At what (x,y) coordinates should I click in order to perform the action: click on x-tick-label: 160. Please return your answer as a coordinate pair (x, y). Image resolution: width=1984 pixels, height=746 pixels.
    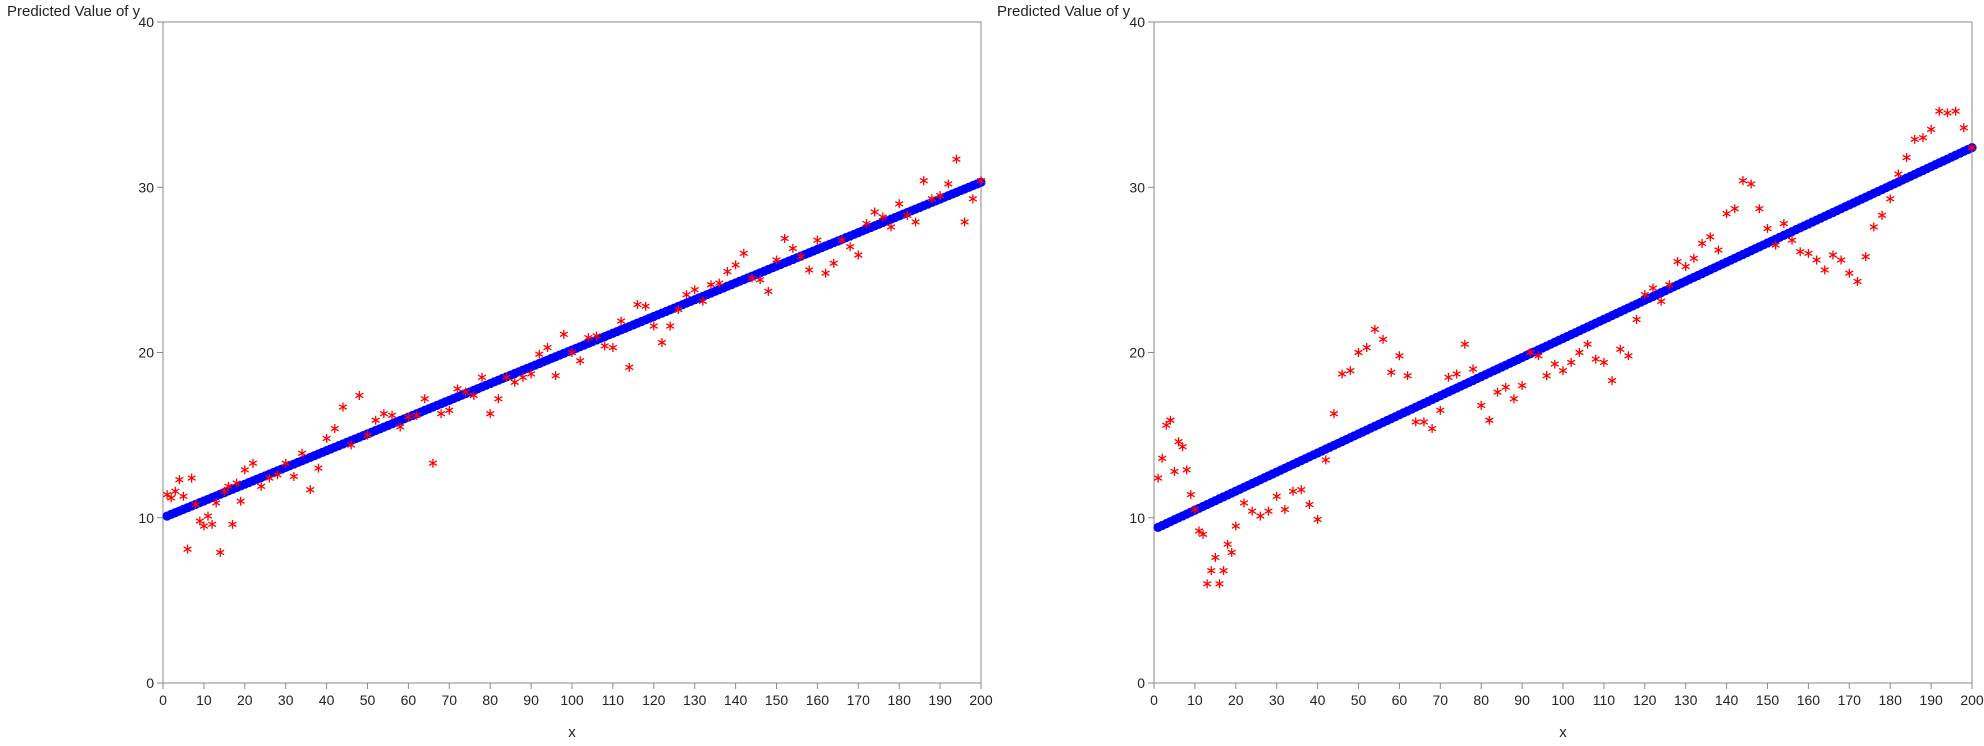
    Looking at the image, I should click on (1809, 700).